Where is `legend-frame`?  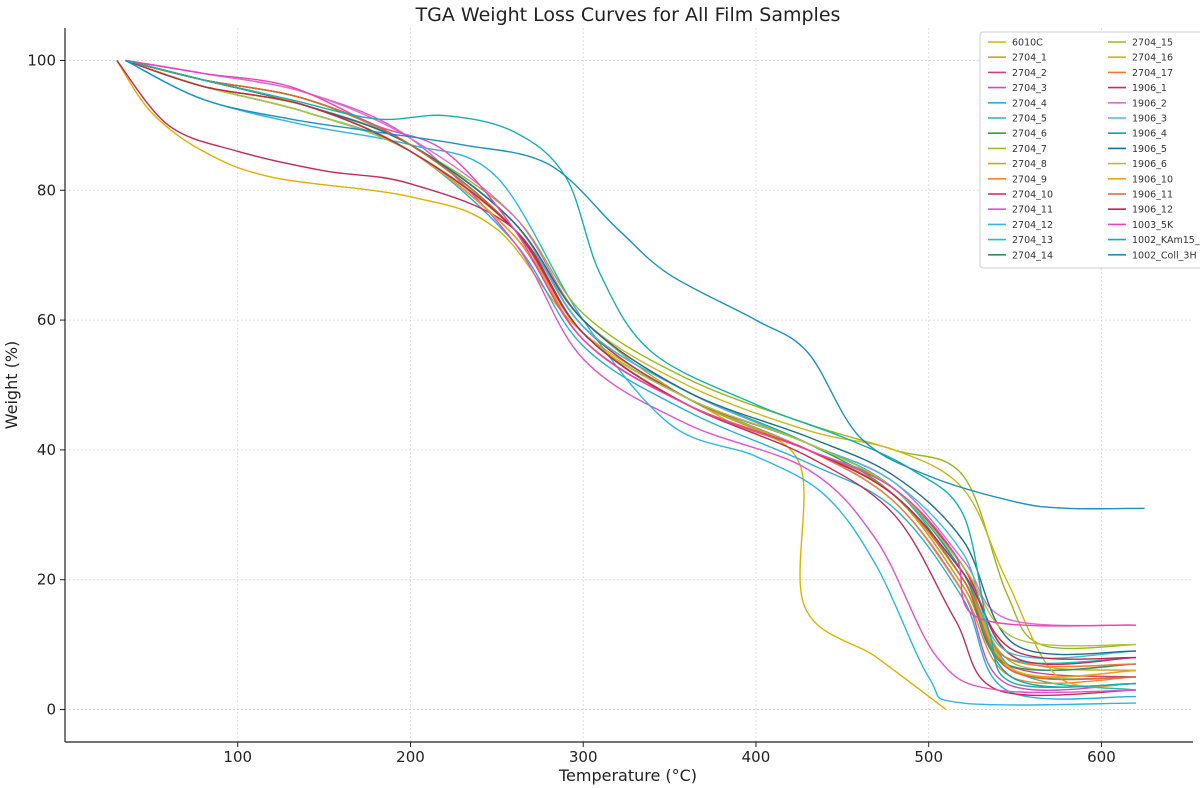
legend-frame is located at coordinates (1089, 150).